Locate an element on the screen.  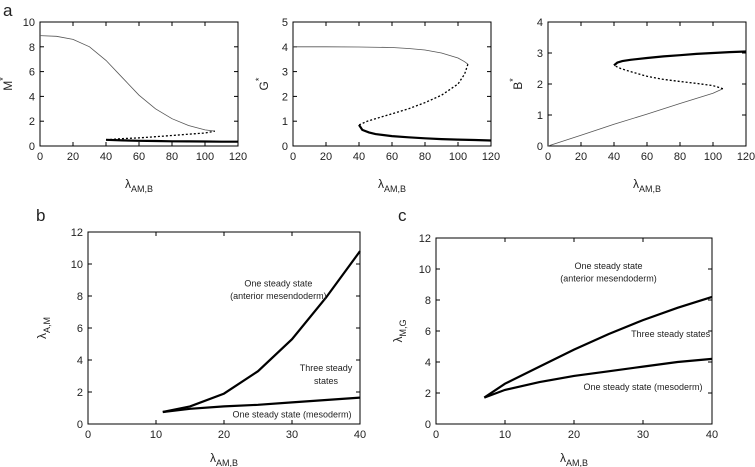
y-axis-label: M* is located at coordinates (7, 84).